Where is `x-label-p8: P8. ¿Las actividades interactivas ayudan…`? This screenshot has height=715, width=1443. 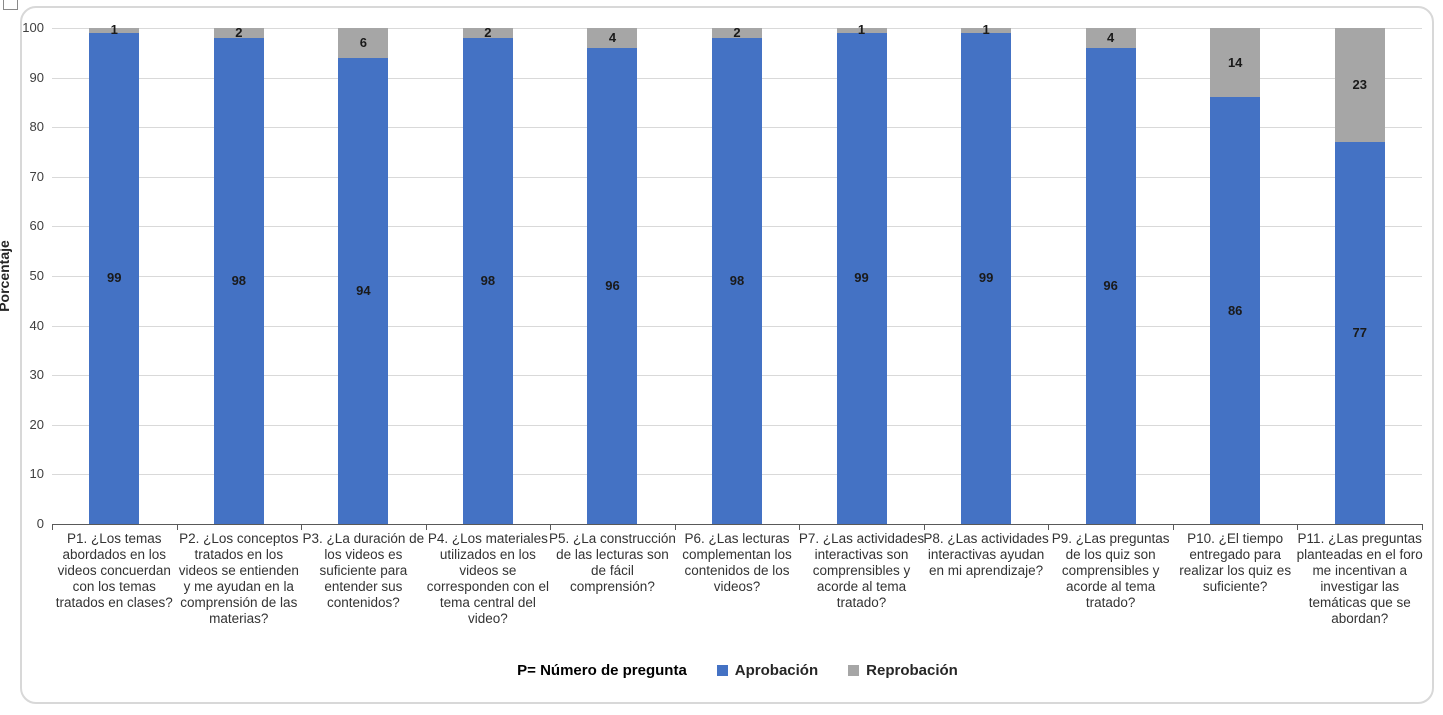 x-label-p8: P8. ¿Las actividades interactivas ayudan… is located at coordinates (986, 554).